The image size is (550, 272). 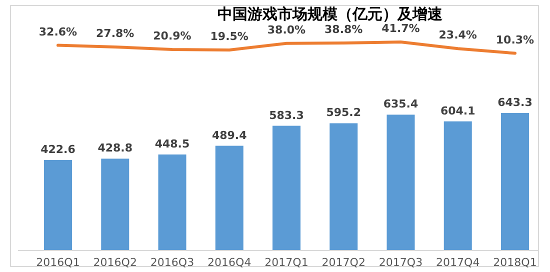 I want to click on data-label: 38.0%, so click(x=286, y=29).